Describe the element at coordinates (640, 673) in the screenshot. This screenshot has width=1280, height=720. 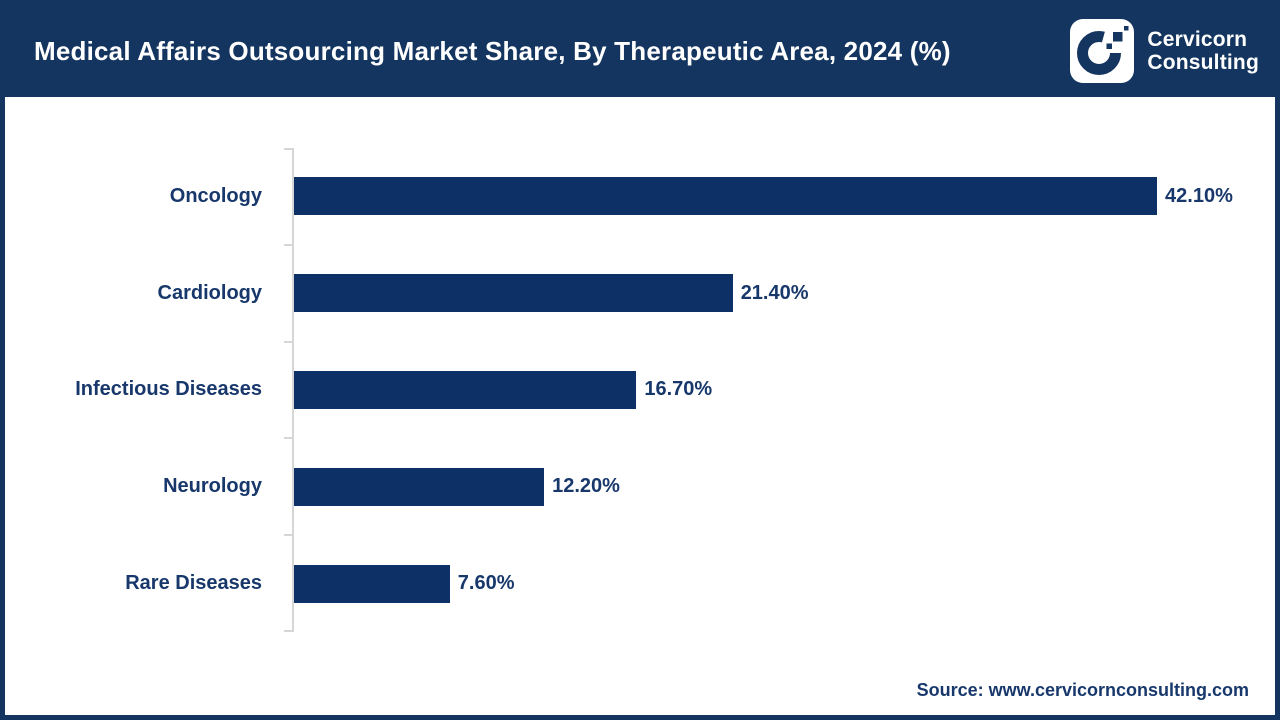
I see `footer: Source: www.cervicornconsulting.com` at that location.